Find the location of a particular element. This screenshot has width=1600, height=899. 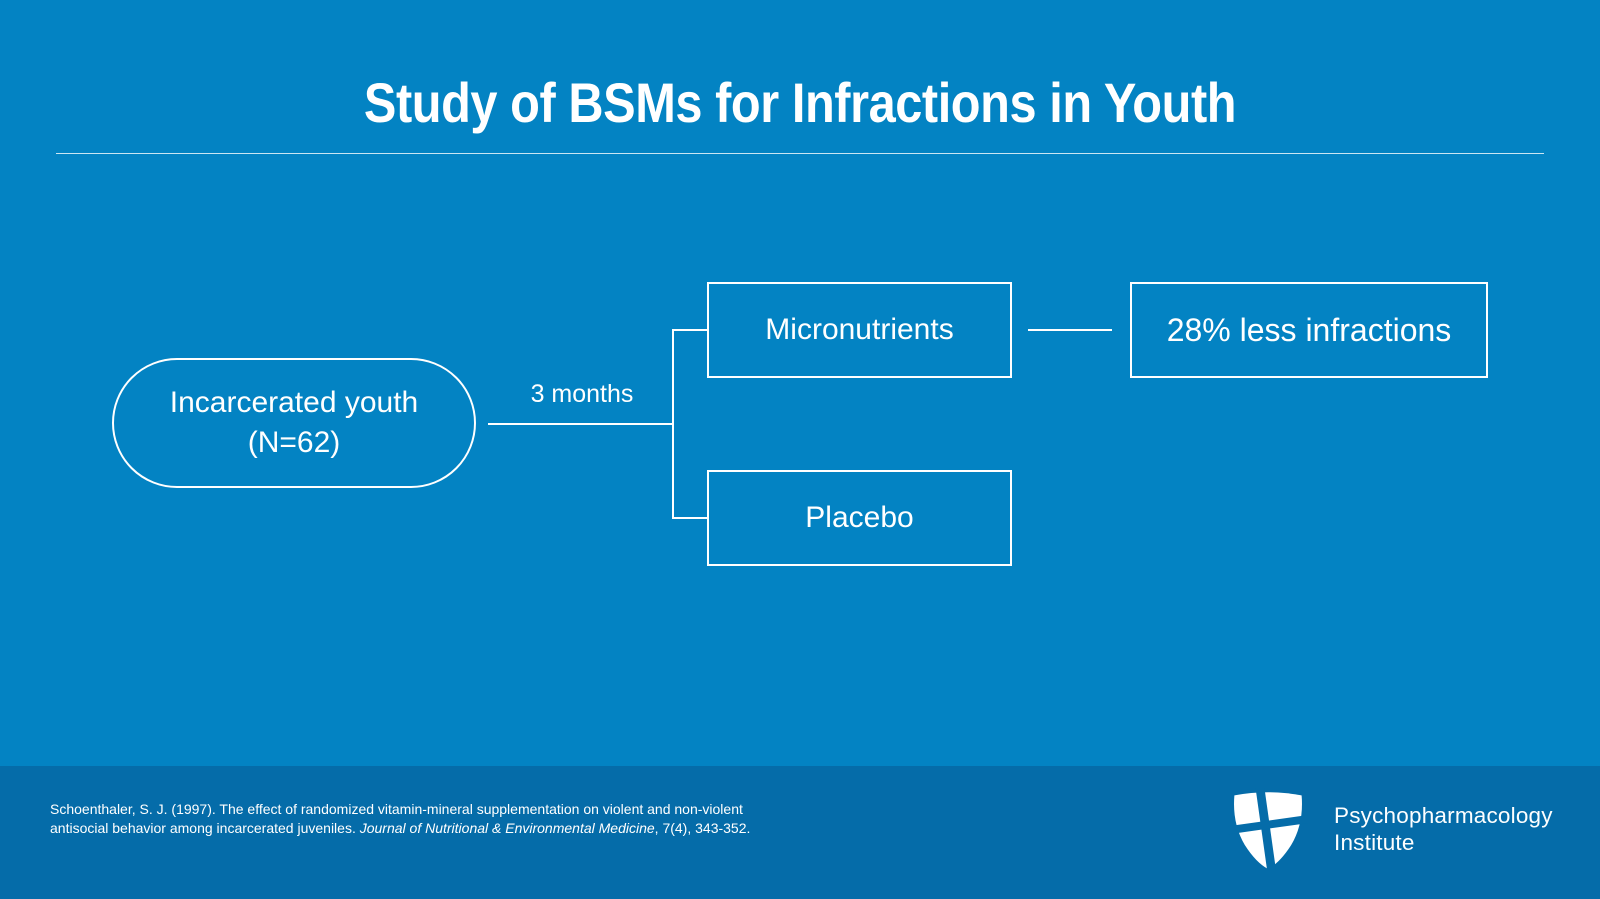

micronutrients-box: Micronutrients is located at coordinates (859, 330).